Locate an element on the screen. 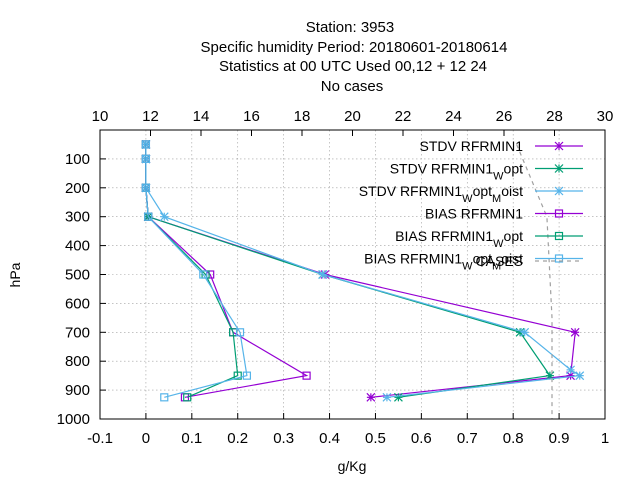 The height and width of the screenshot is (480, 640). x2-tick-label: 12 is located at coordinates (150, 116).